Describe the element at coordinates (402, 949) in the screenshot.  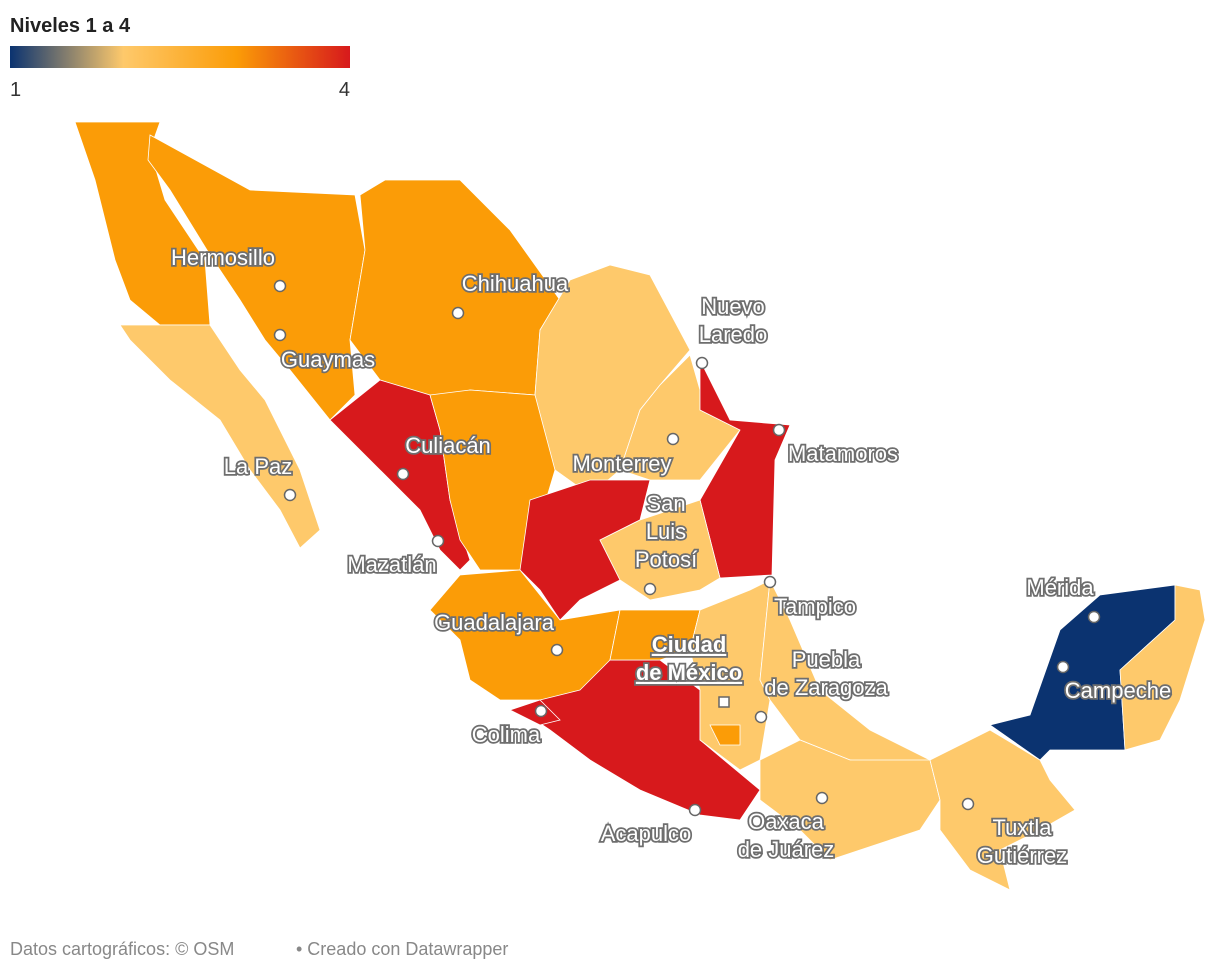
I see `footer-credit: • Creado con Datawrapper` at that location.